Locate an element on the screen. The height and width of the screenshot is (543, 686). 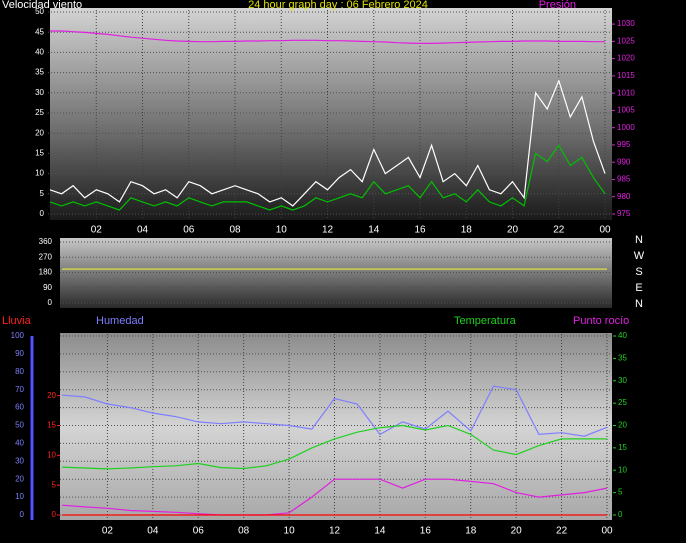
y-tick-label: 70 is located at coordinates (19, 389).